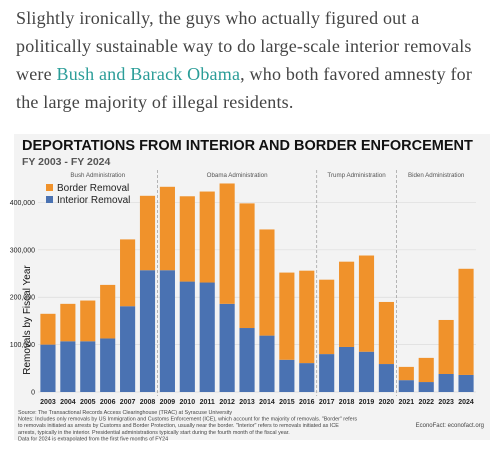 The width and height of the screenshot is (500, 470). What do you see at coordinates (22, 298) in the screenshot?
I see `y-tick-label: 200,000` at bounding box center [22, 298].